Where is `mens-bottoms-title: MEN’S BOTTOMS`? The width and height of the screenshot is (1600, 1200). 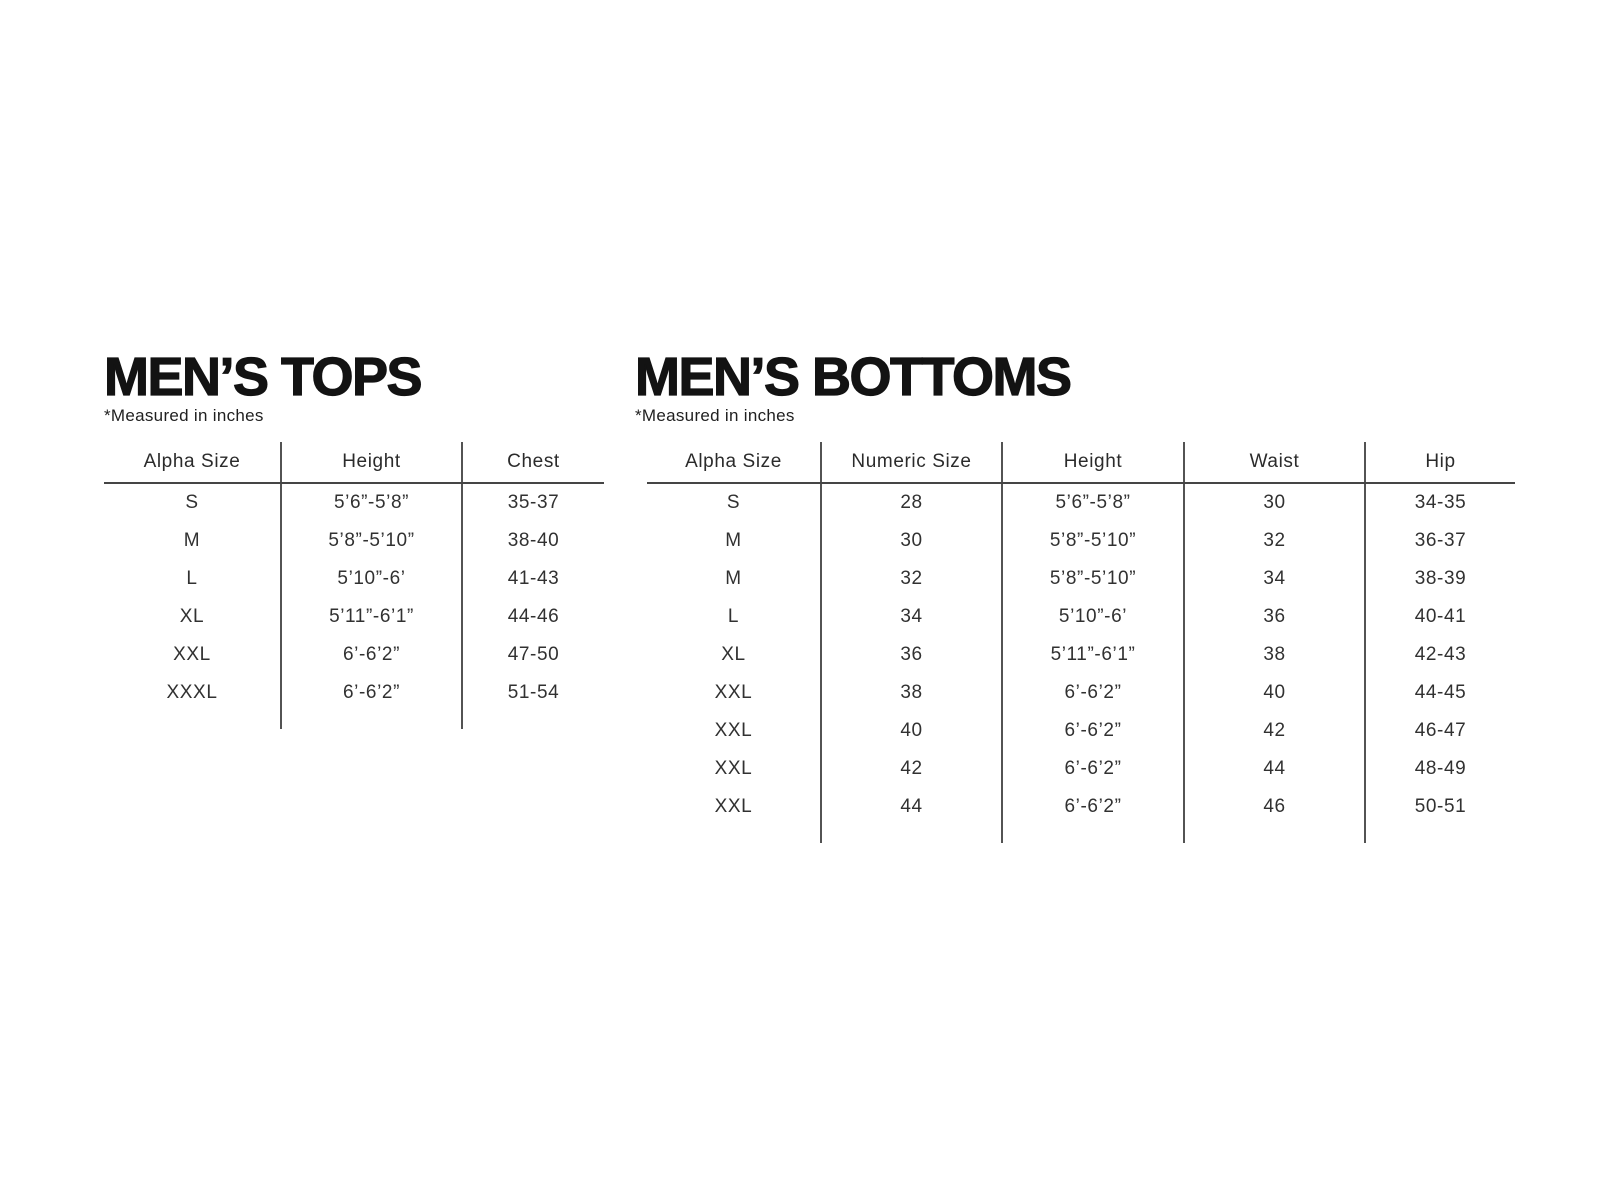
mens-bottoms-title: MEN’S BOTTOMS is located at coordinates (853, 377).